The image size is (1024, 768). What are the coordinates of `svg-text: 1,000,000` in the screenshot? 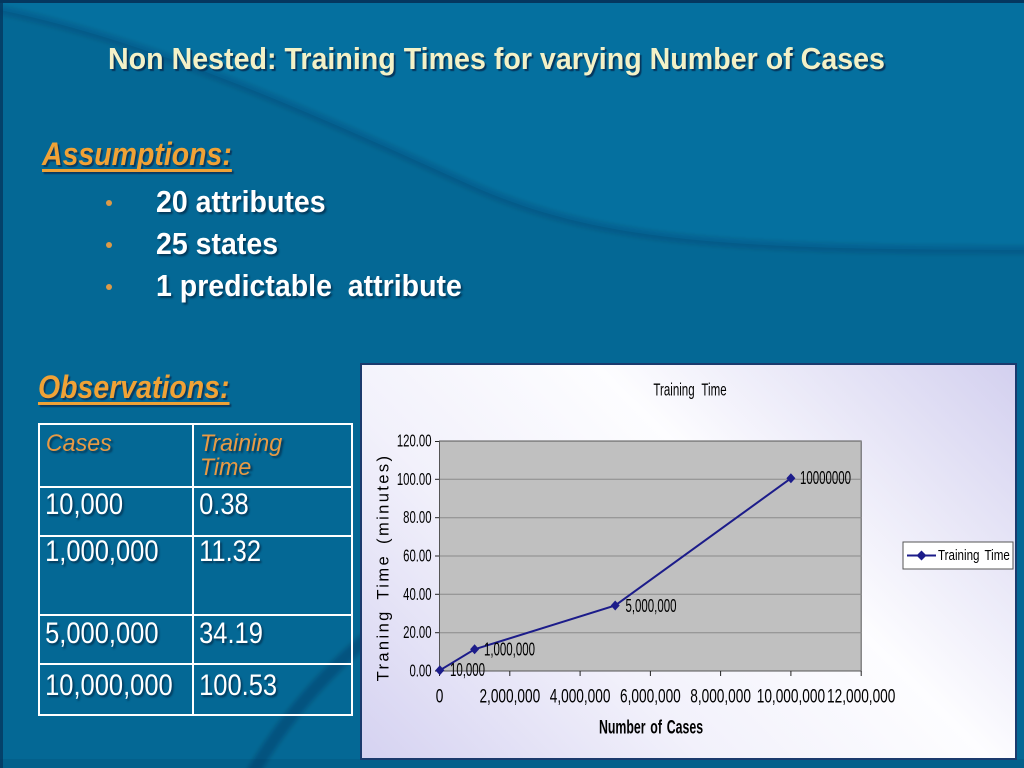 It's located at (509, 650).